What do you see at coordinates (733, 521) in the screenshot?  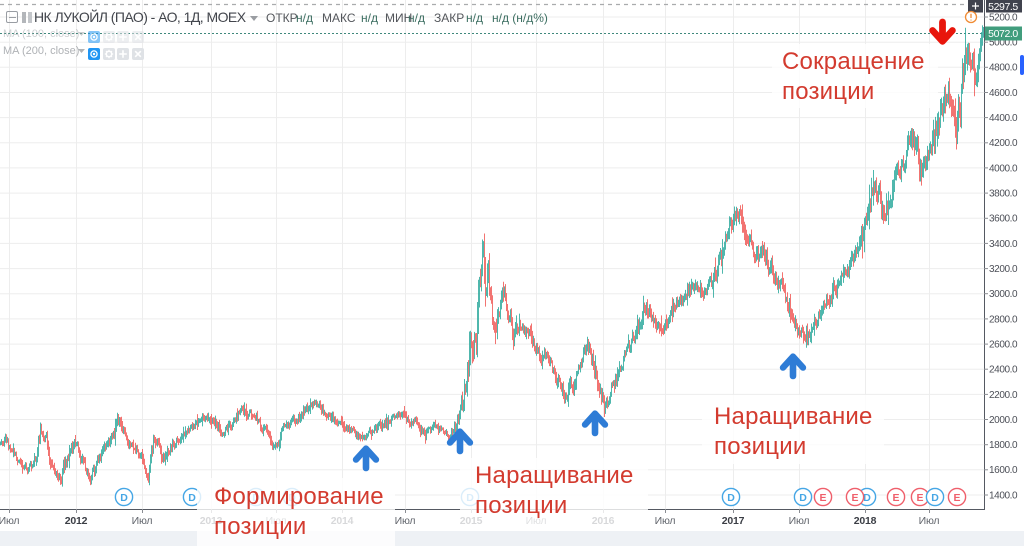 I see `svg-text: 2017` at bounding box center [733, 521].